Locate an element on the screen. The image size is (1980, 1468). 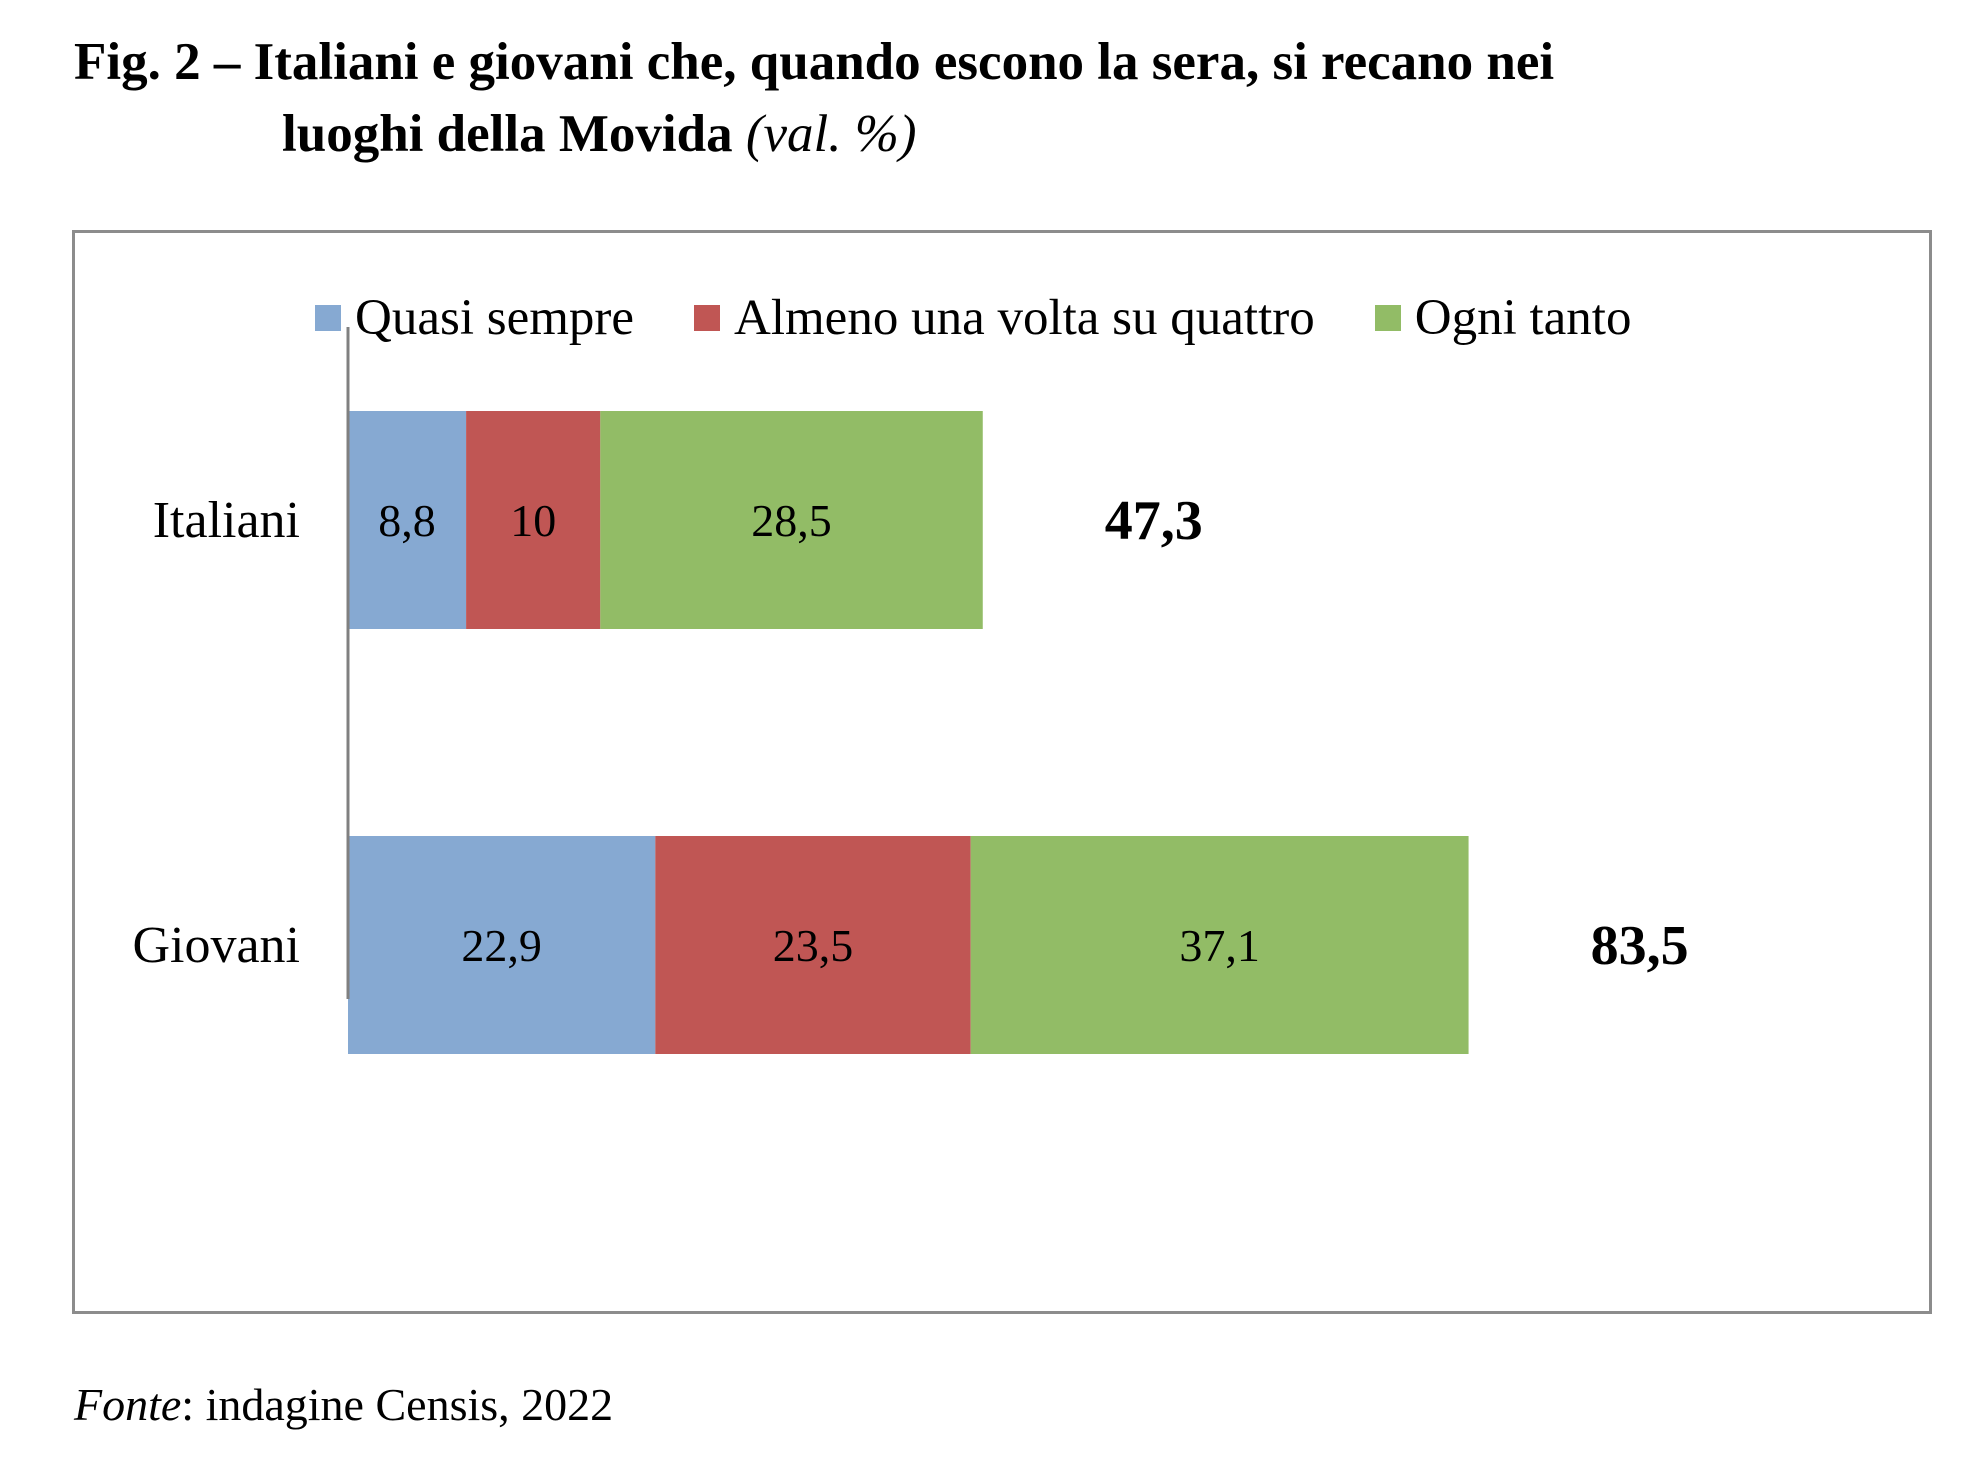
category-label: Italiani is located at coordinates (226, 520).